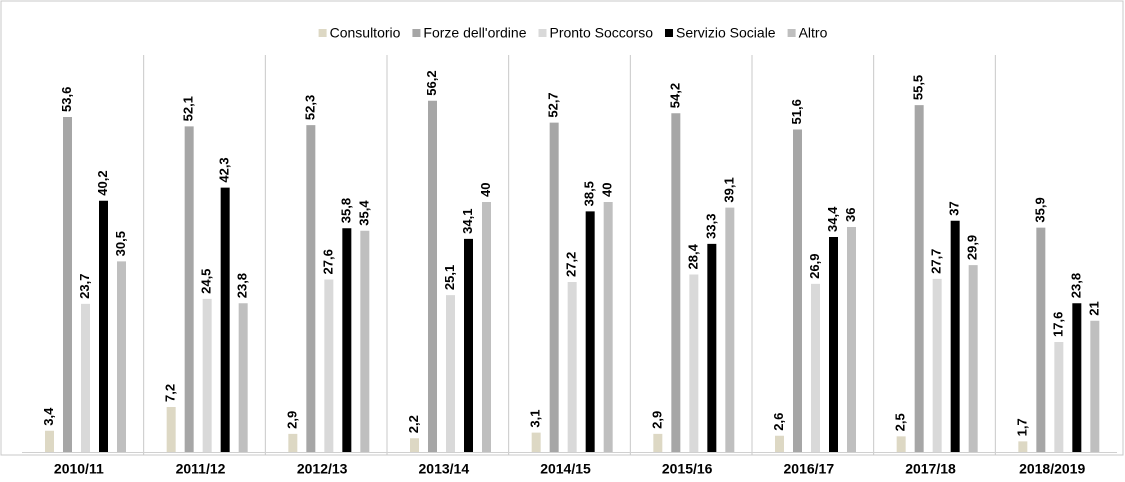  Describe the element at coordinates (972, 247) in the screenshot. I see `value-label: 29,9` at that location.